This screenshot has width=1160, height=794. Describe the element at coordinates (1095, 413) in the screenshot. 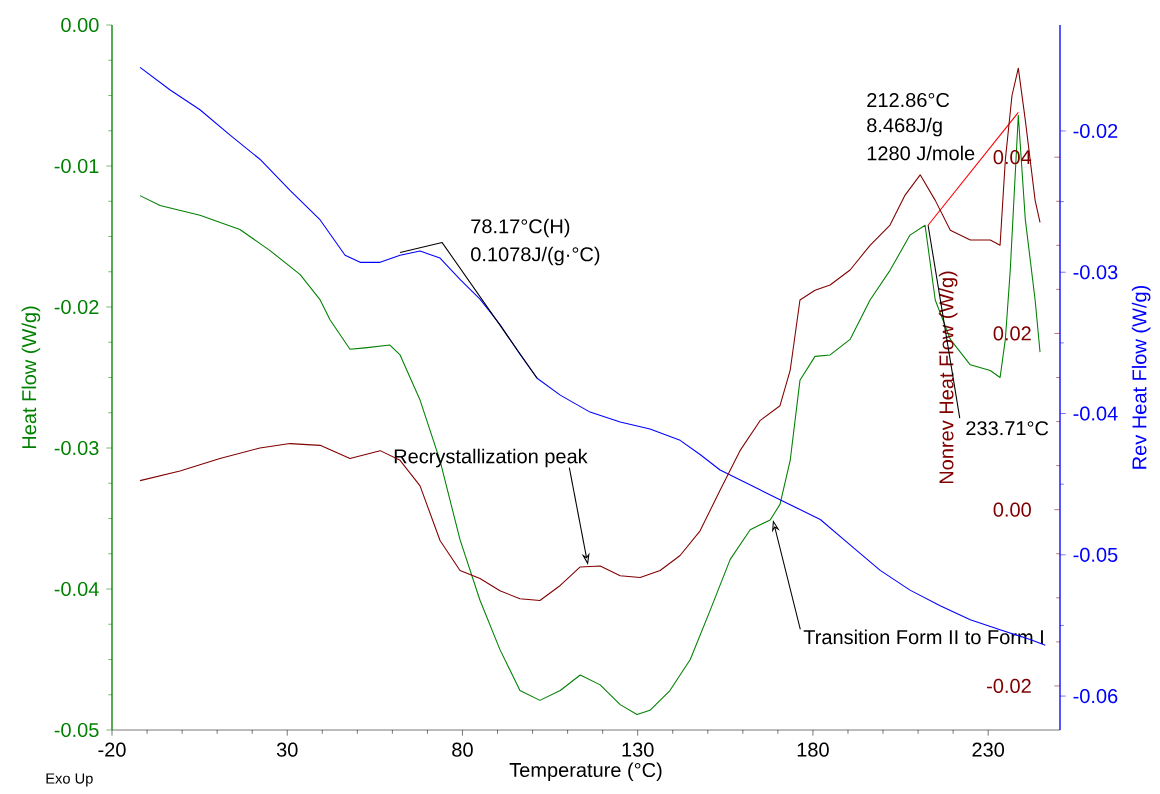

I see `y2-tick-label: -0.04` at that location.